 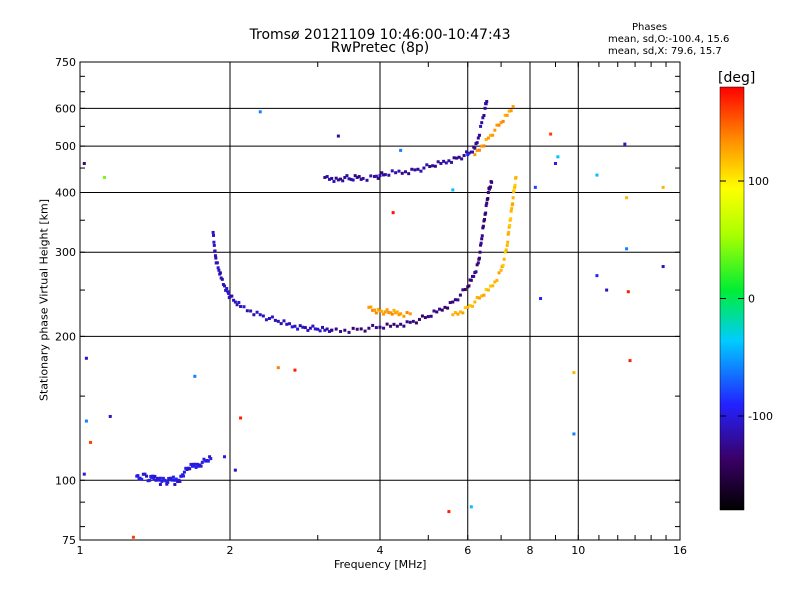 What do you see at coordinates (467, 550) in the screenshot?
I see `x-tick-label: 6` at bounding box center [467, 550].